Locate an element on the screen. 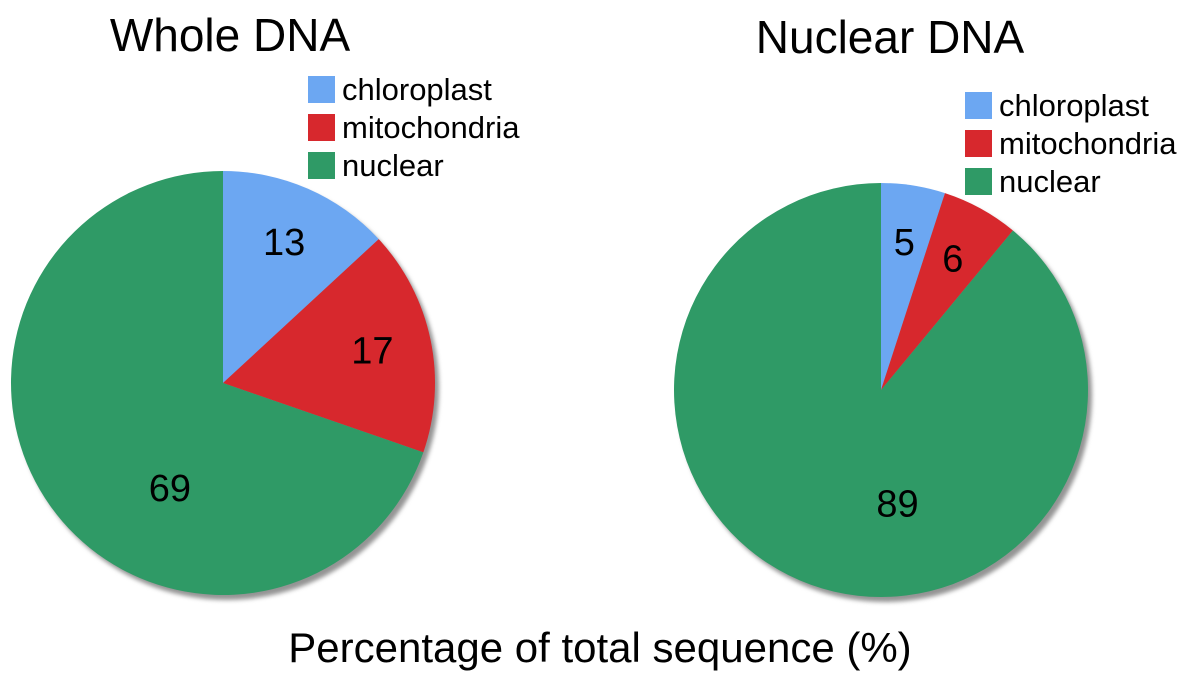 Image resolution: width=1200 pixels, height=688 pixels. pie-slice-value-label: 17 is located at coordinates (372, 352).